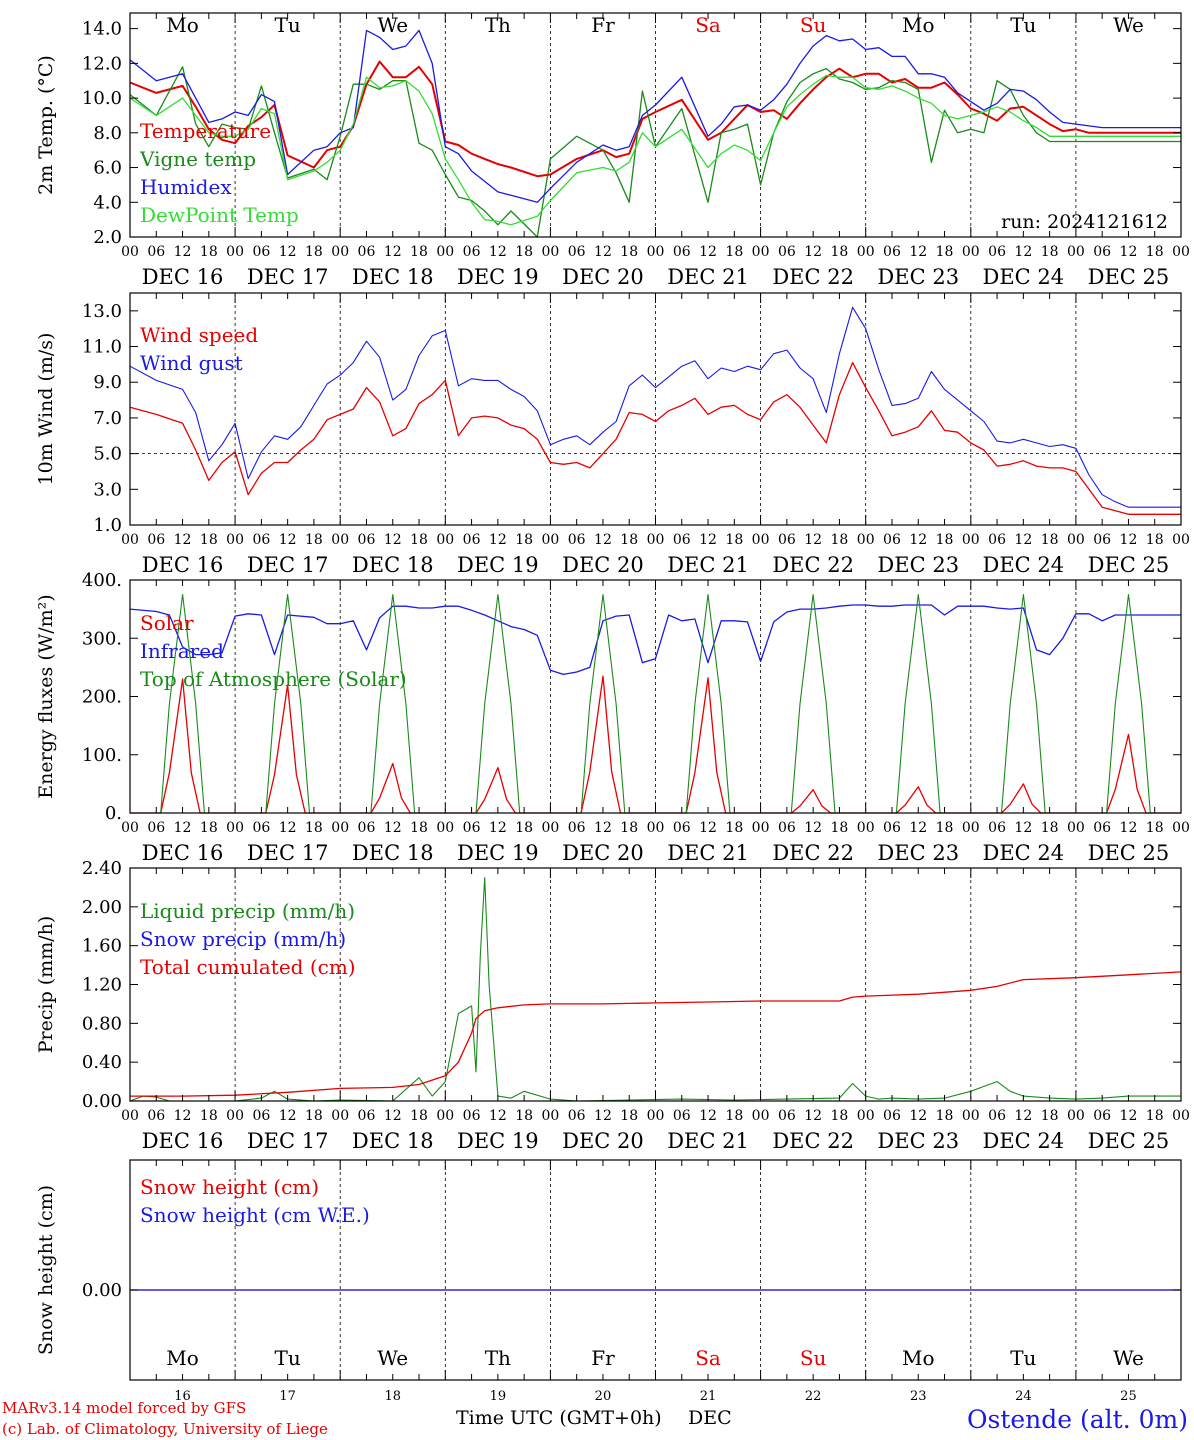 The height and width of the screenshot is (1440, 1194). Describe the element at coordinates (107, 382) in the screenshot. I see `y-tick-label: 9.0` at that location.